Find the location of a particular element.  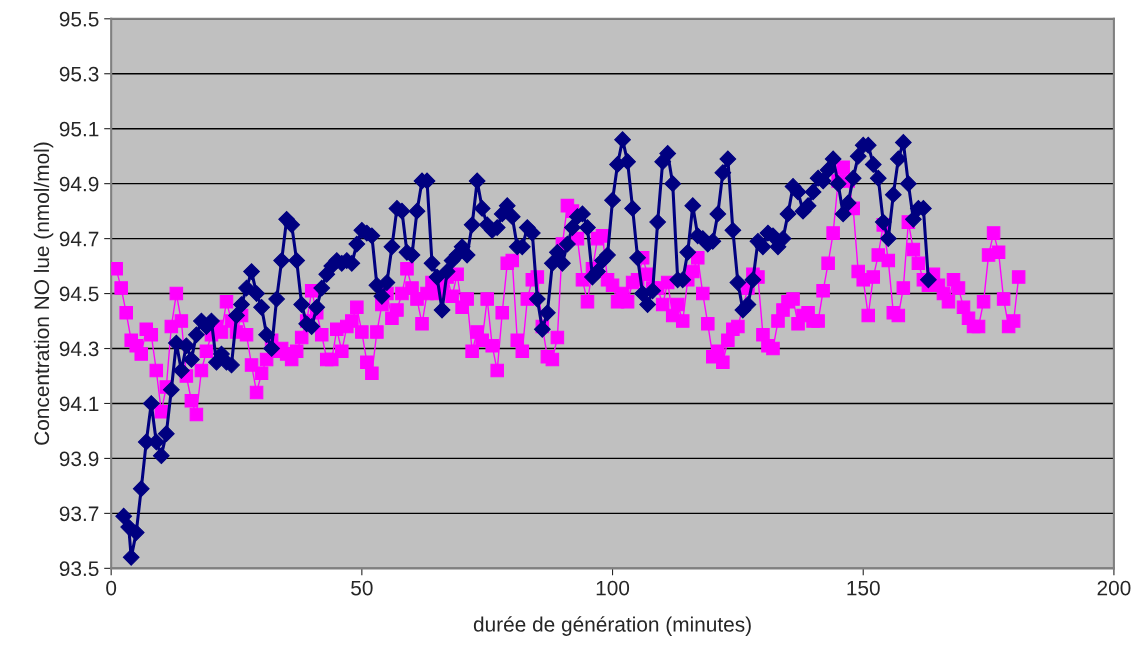

x-tick-label: 0 is located at coordinates (111, 588).